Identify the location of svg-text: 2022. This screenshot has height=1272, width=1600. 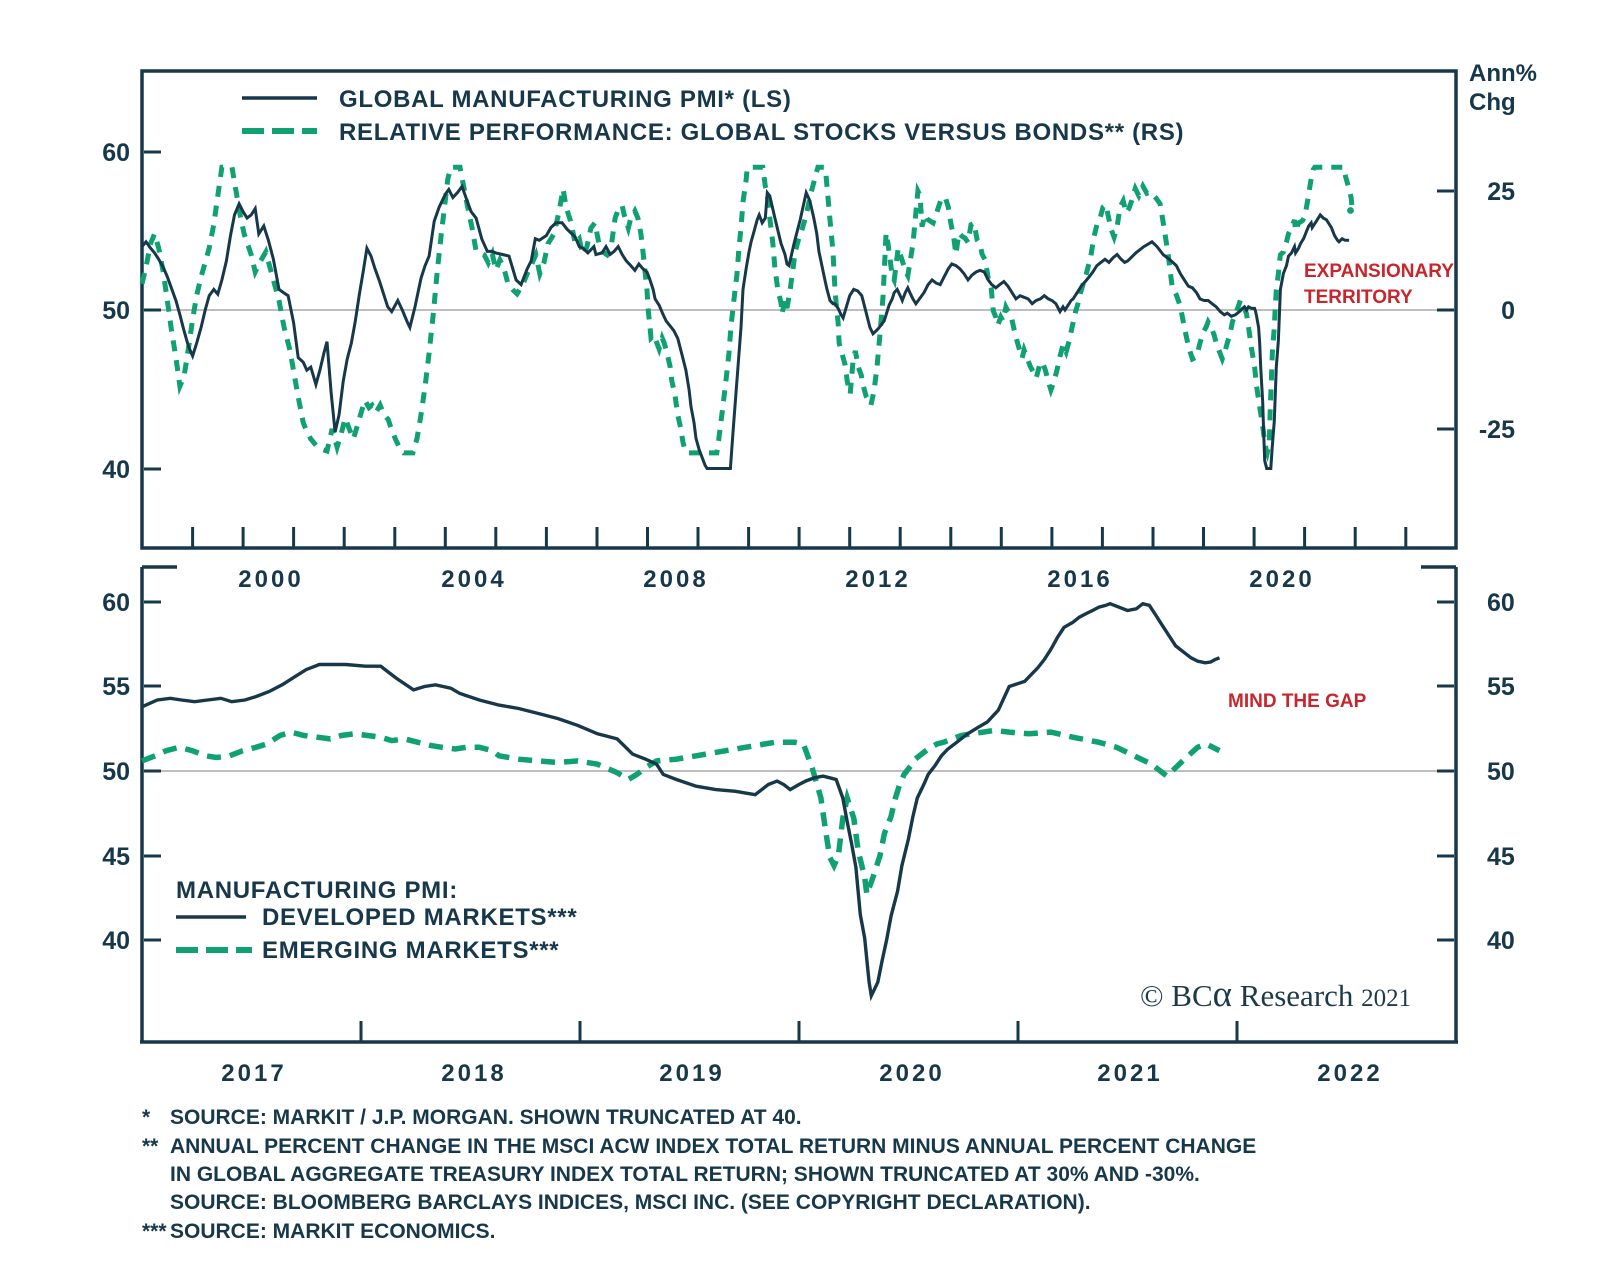
(1349, 1073).